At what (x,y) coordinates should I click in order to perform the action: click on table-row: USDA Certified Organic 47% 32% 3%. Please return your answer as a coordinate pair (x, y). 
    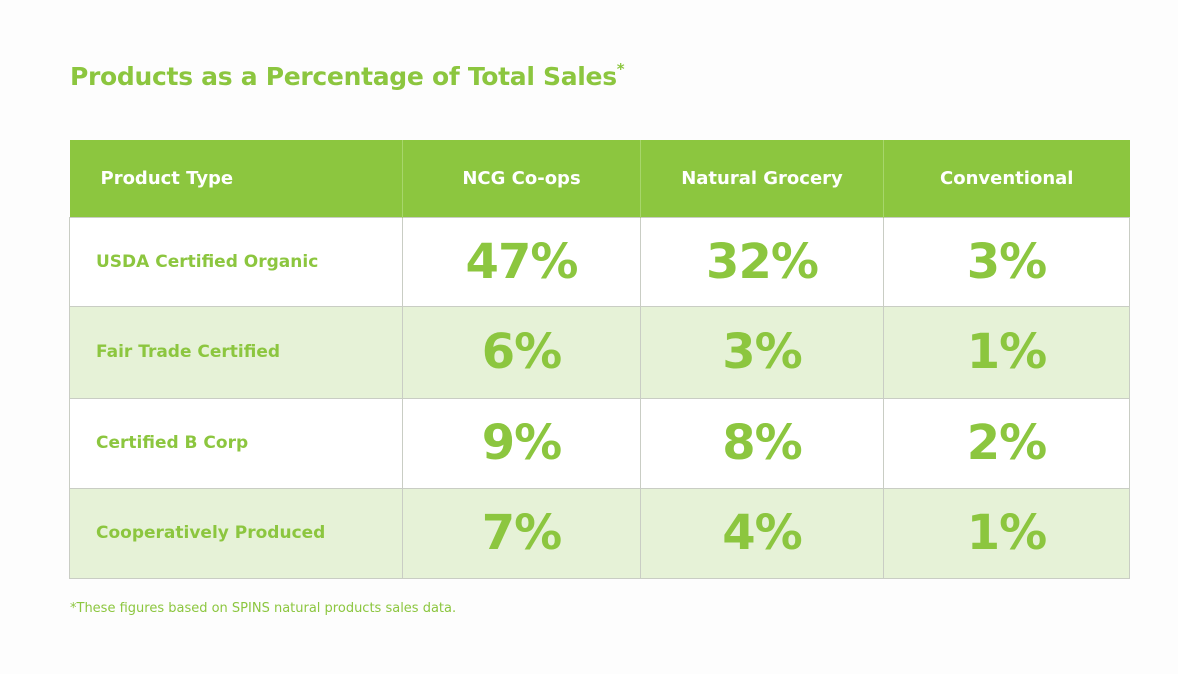
    Looking at the image, I should click on (599, 261).